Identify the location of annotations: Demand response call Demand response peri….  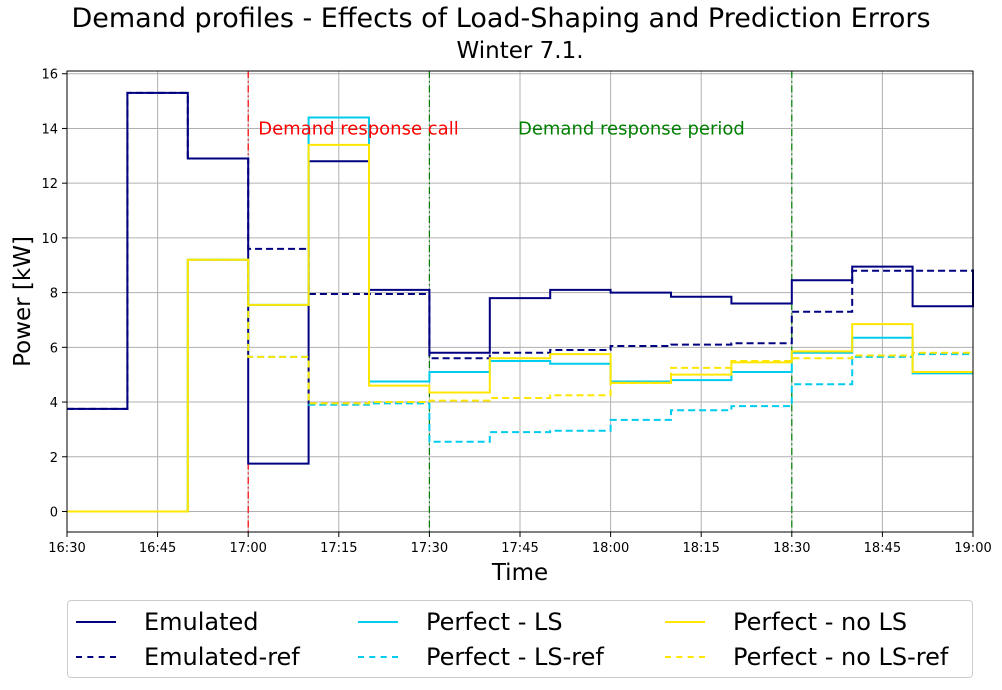
(501, 128).